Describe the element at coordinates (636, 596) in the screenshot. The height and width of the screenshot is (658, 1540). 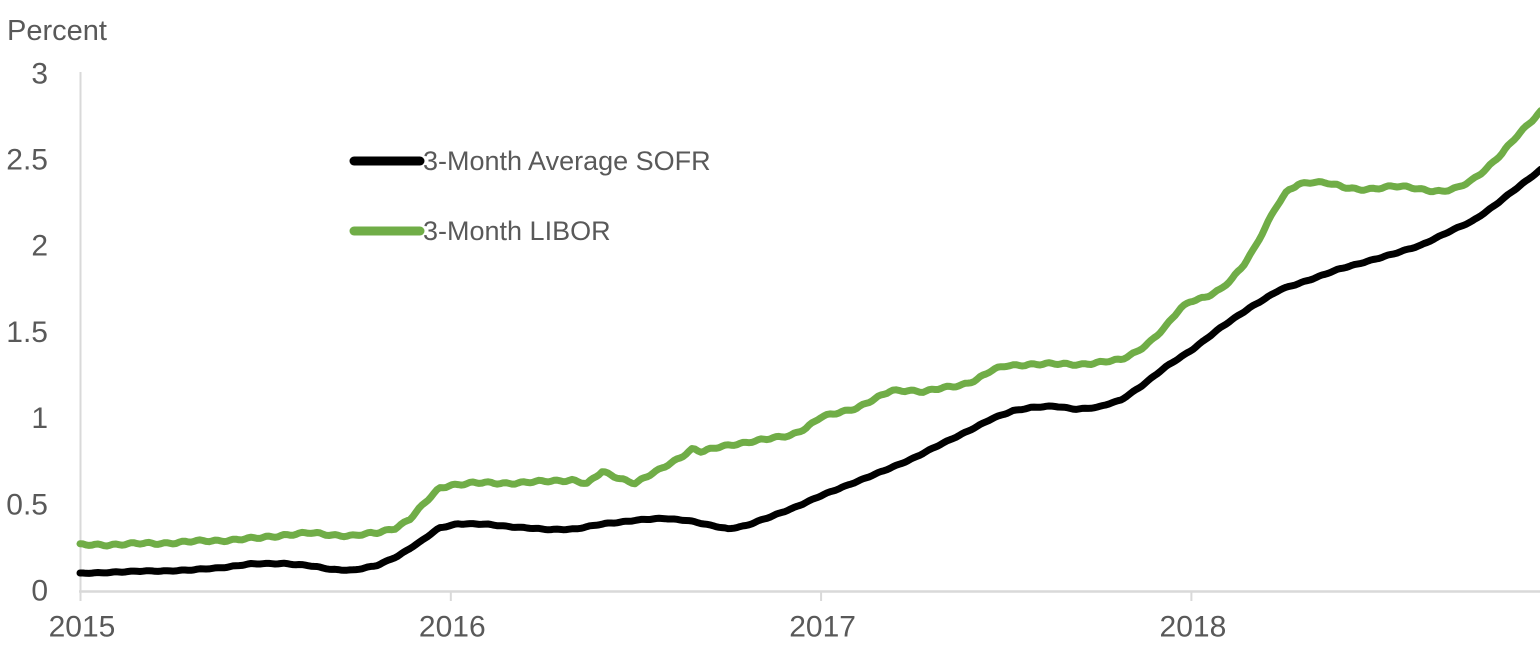
I see `x-axis-tick-marks` at that location.